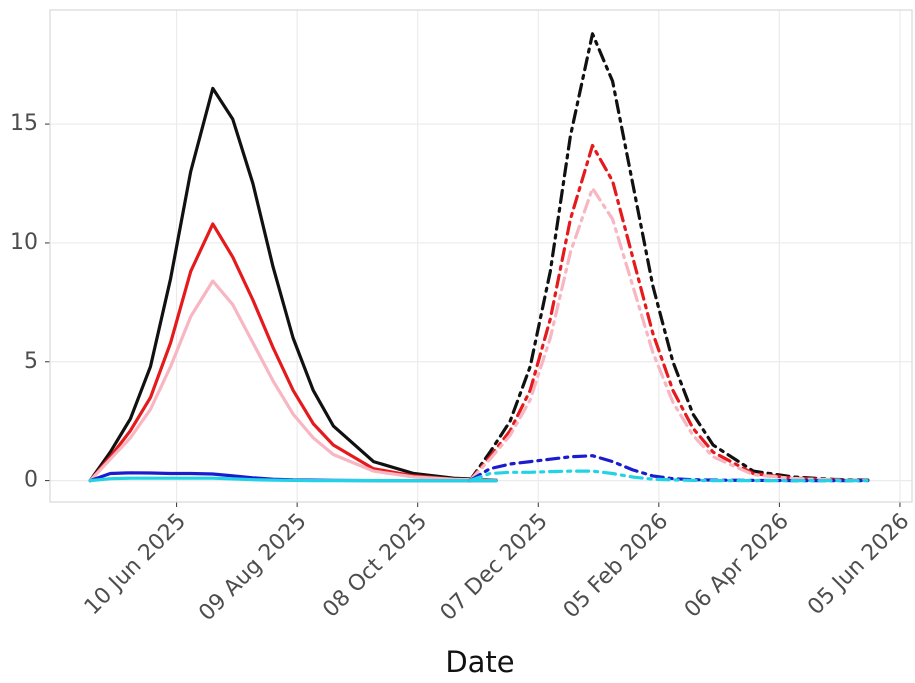 The image size is (915, 683). Describe the element at coordinates (24, 242) in the screenshot. I see `y-tick-label: 10` at that location.